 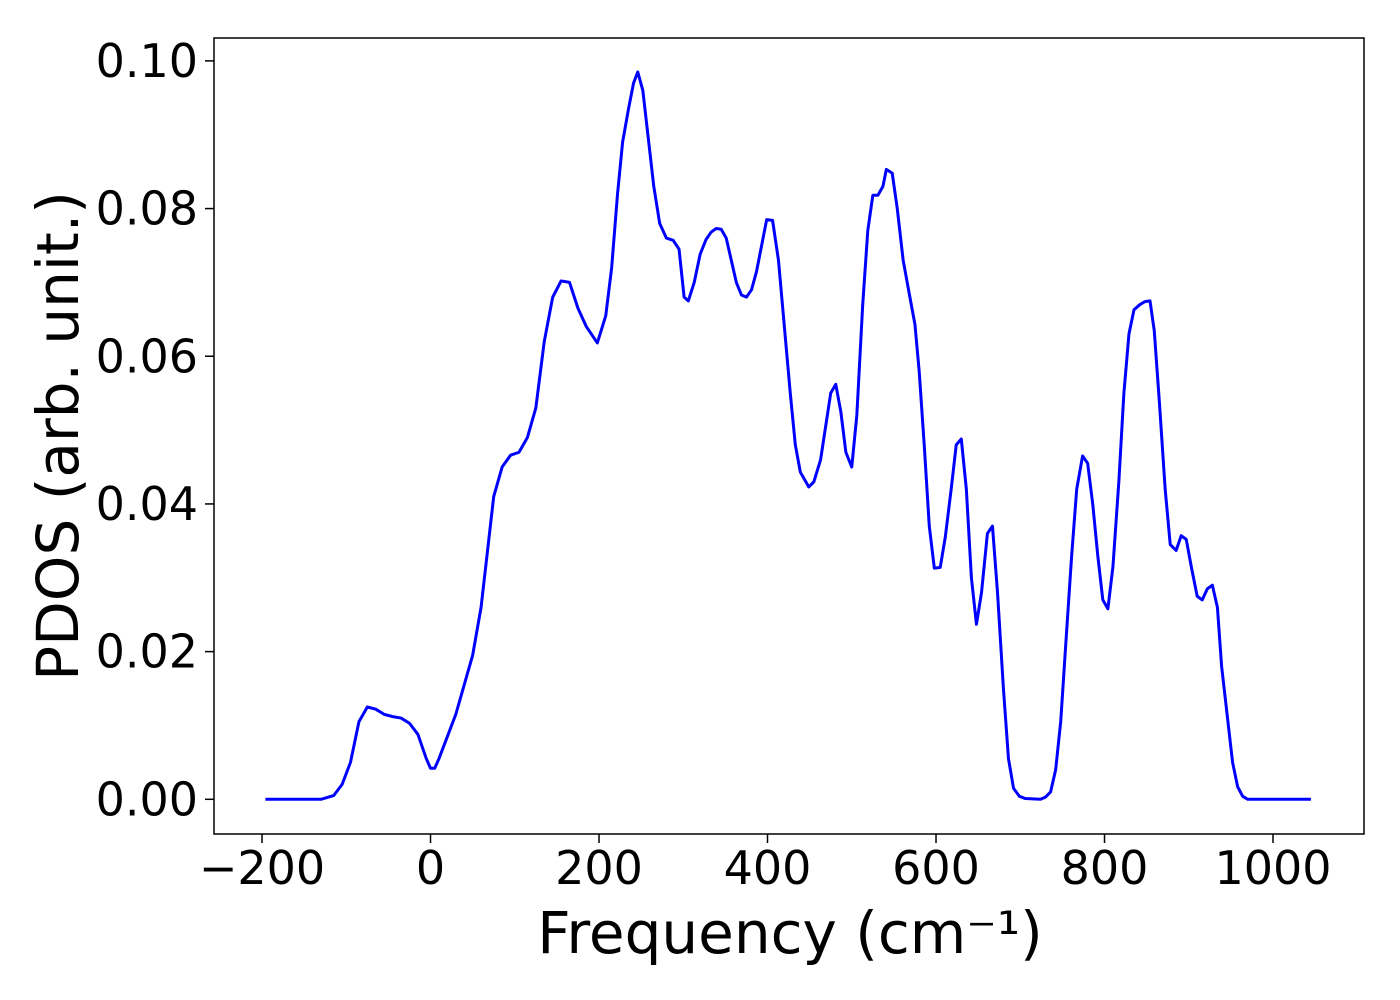 I want to click on x-tick-label: 400, so click(x=768, y=868).